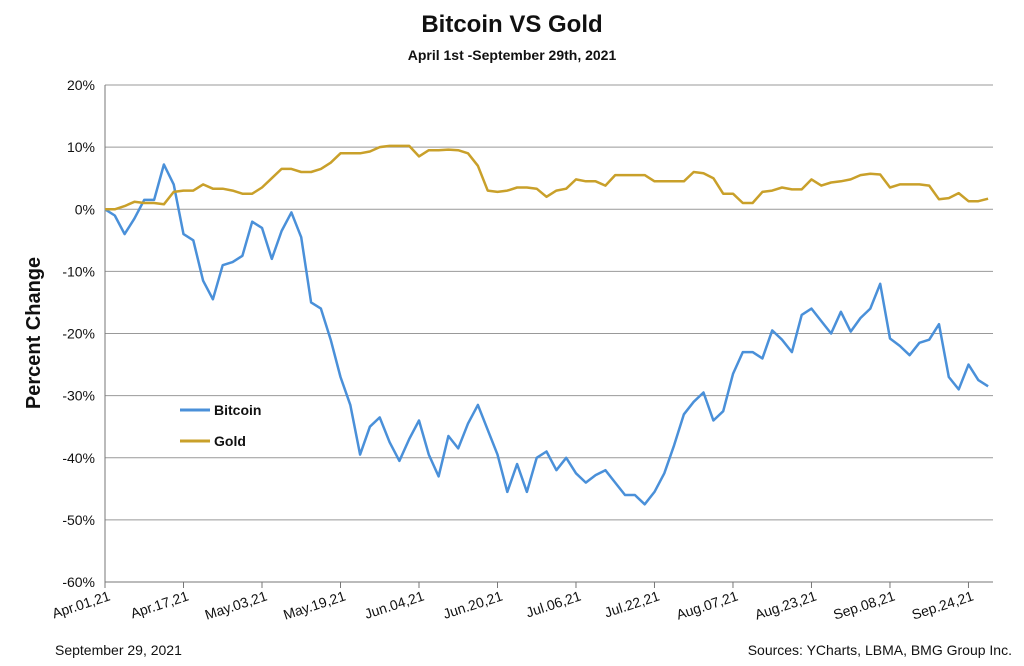 The width and height of the screenshot is (1024, 666). I want to click on chart-subtitle: April 1st -September 29th, 2021, so click(512, 55).